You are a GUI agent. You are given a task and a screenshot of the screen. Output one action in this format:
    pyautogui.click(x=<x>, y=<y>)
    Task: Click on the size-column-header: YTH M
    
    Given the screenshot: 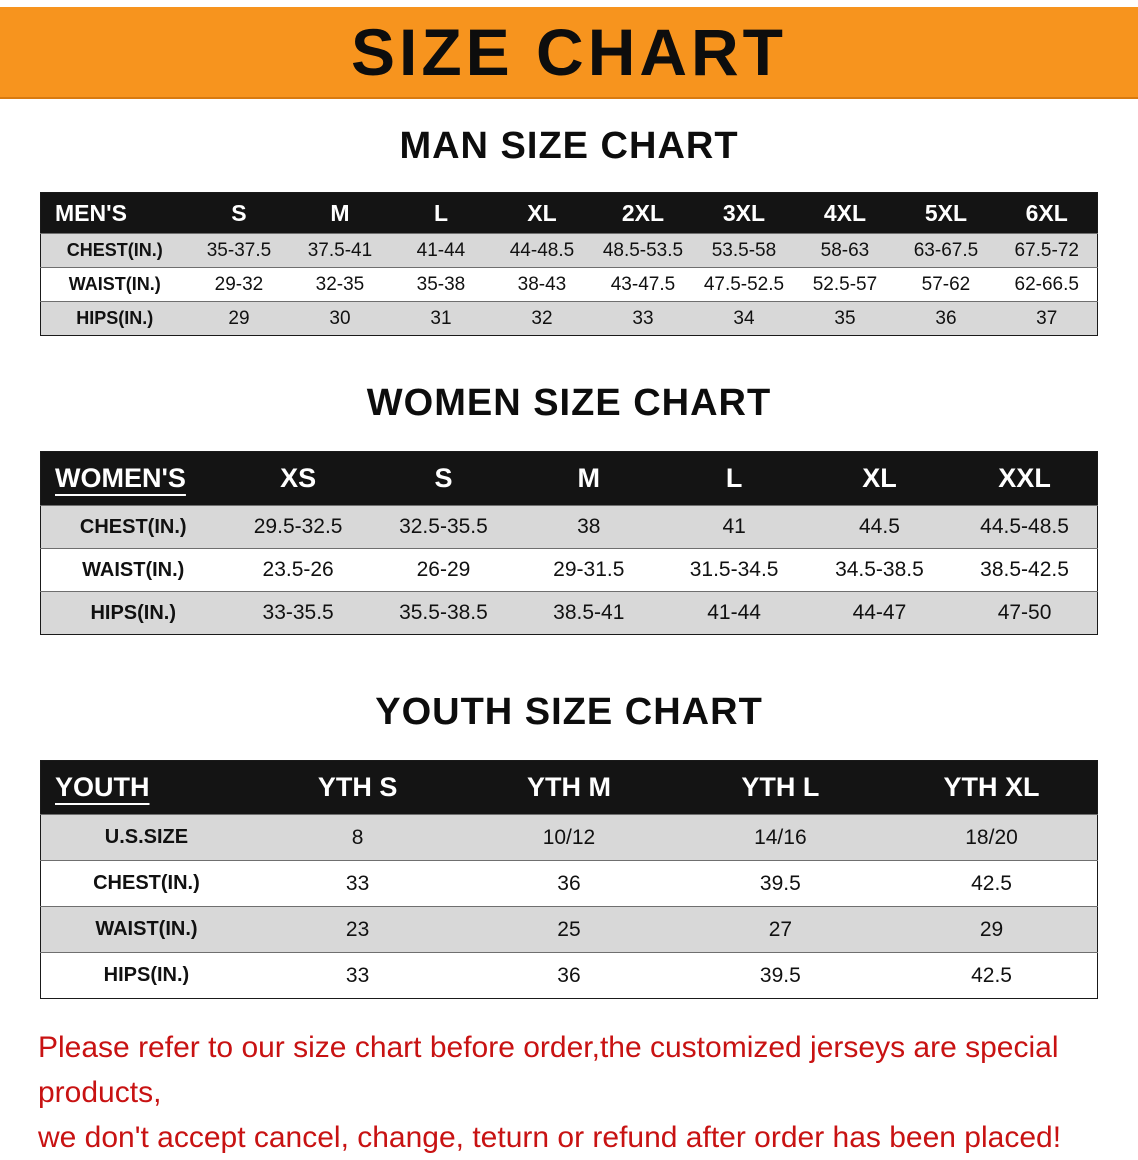 What is the action you would take?
    pyautogui.click(x=569, y=787)
    